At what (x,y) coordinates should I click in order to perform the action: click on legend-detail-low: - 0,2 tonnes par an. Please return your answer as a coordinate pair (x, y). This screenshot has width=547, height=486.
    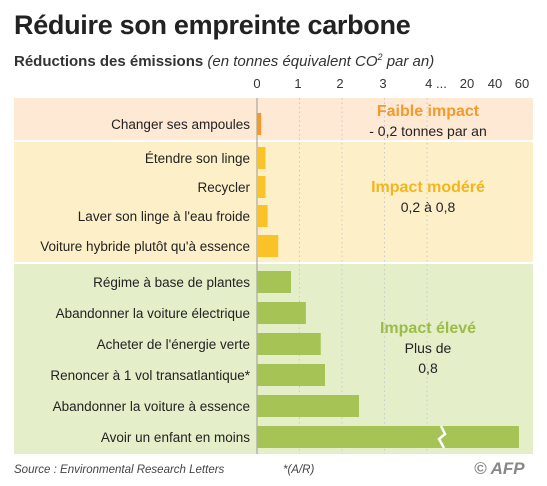
    Looking at the image, I should click on (428, 131).